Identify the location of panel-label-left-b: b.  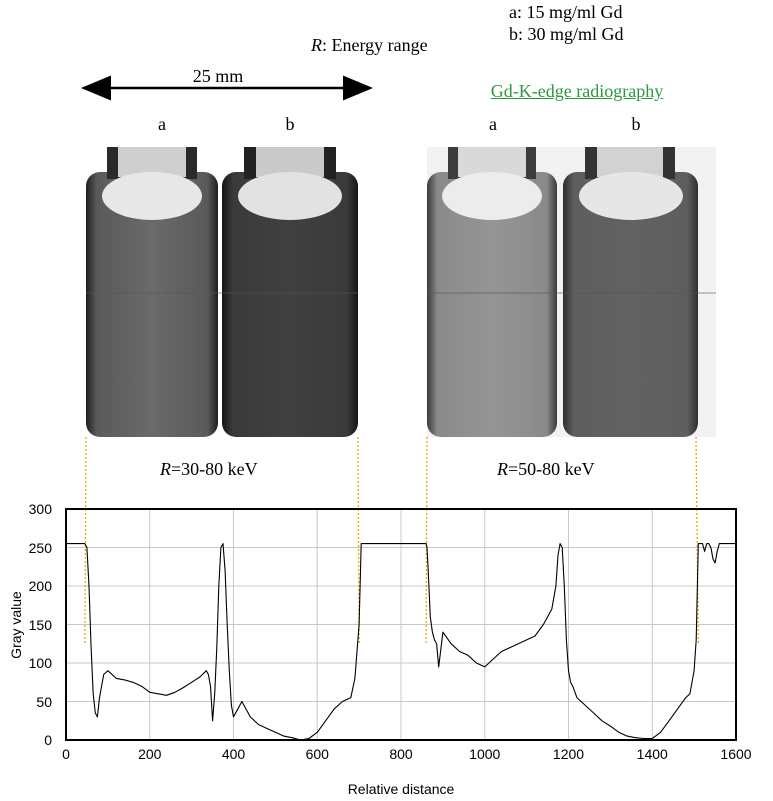
(290, 124).